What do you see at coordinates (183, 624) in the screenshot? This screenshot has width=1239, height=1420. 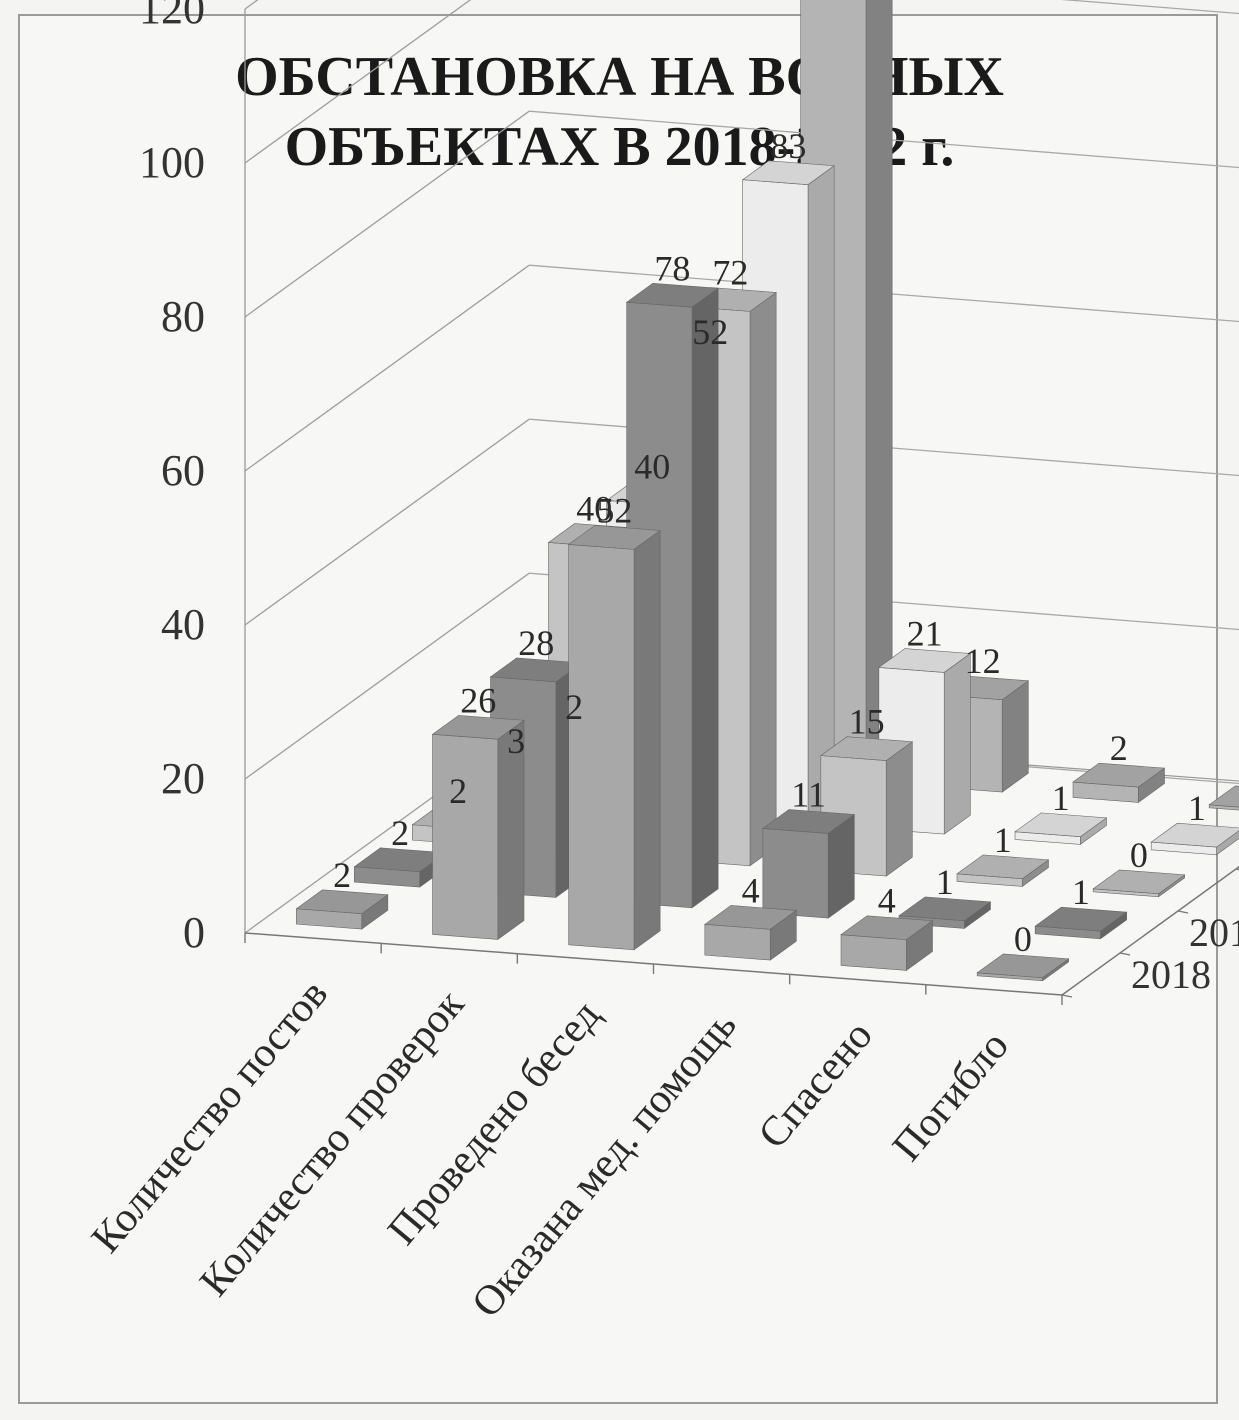 I see `y-tick-label: 40` at bounding box center [183, 624].